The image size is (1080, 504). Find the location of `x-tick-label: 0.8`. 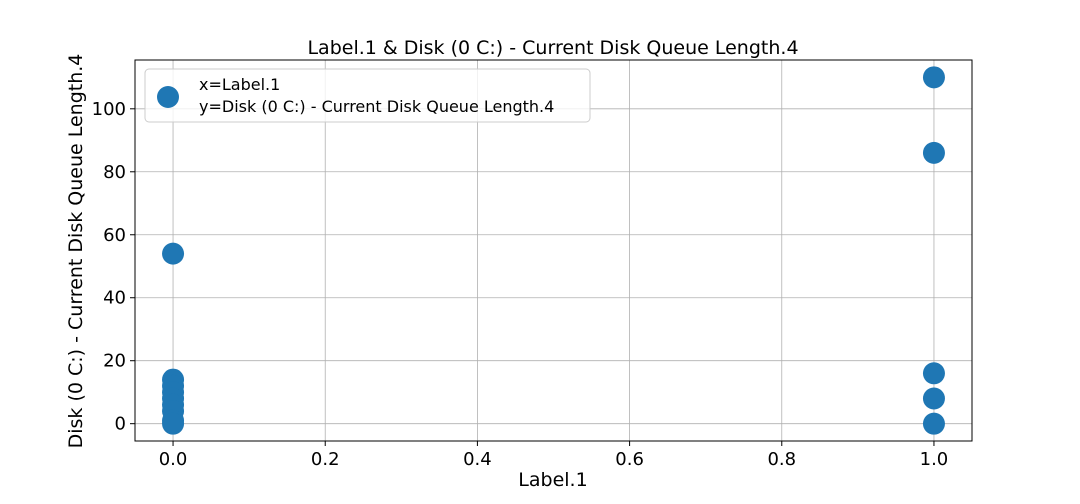

x-tick-label: 0.8 is located at coordinates (781, 459).